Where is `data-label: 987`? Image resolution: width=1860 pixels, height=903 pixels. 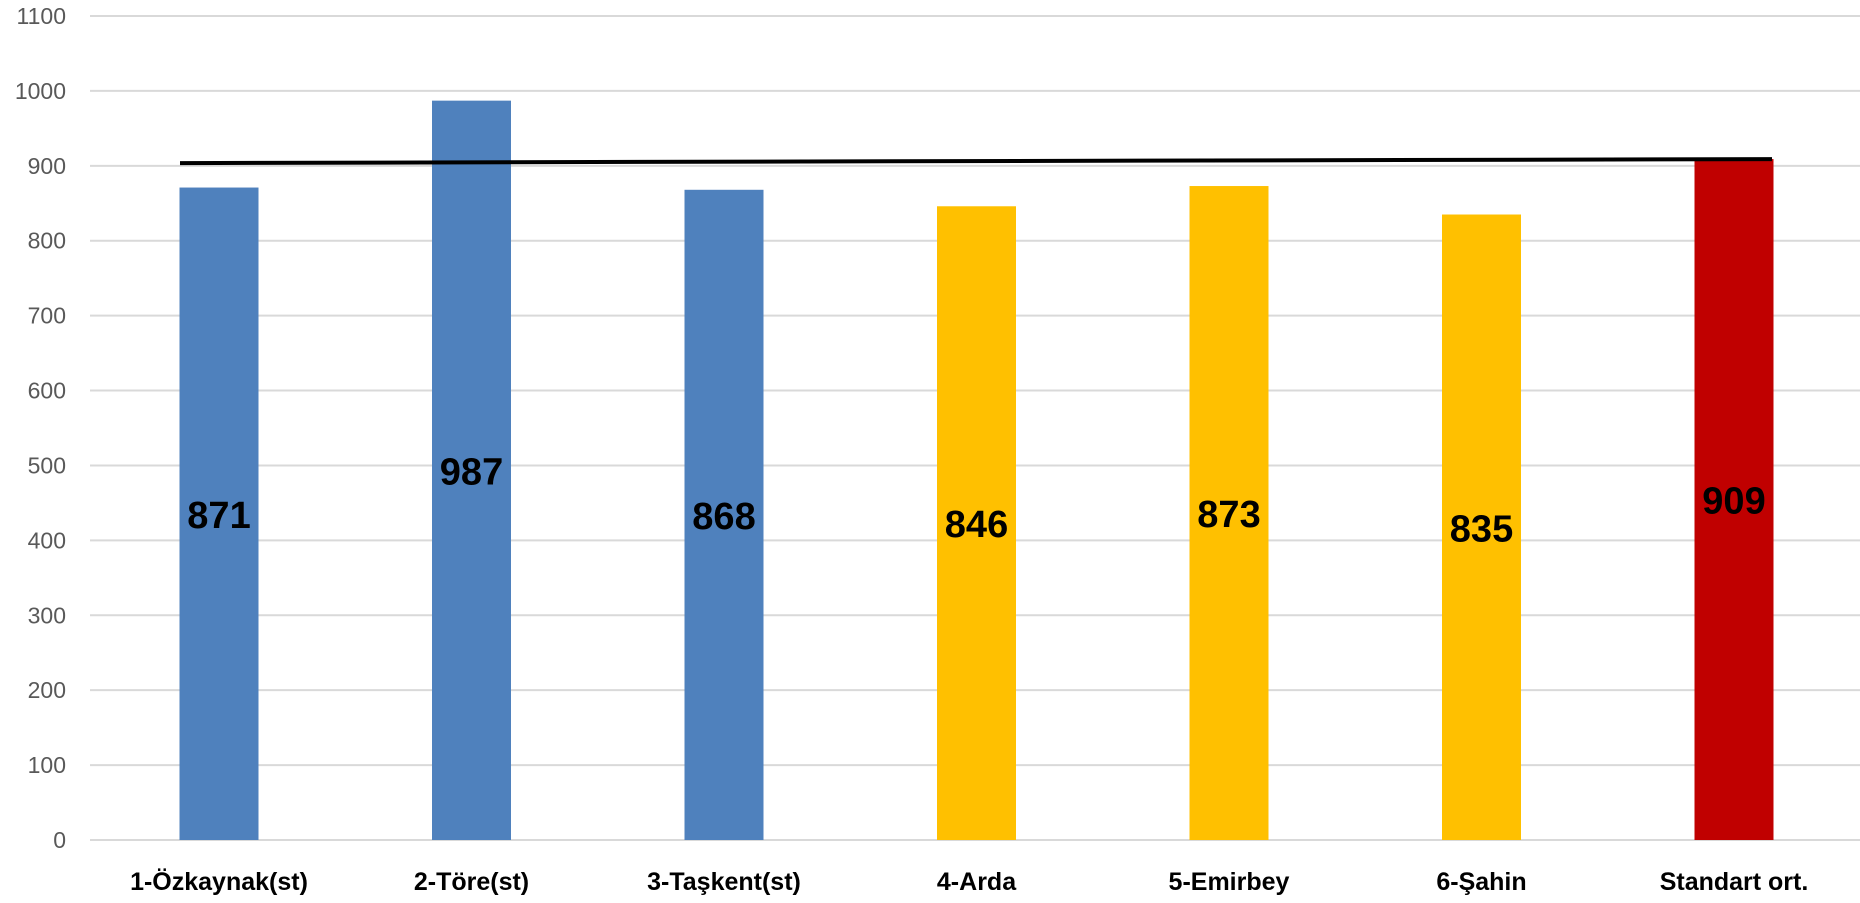 data-label: 987 is located at coordinates (471, 472).